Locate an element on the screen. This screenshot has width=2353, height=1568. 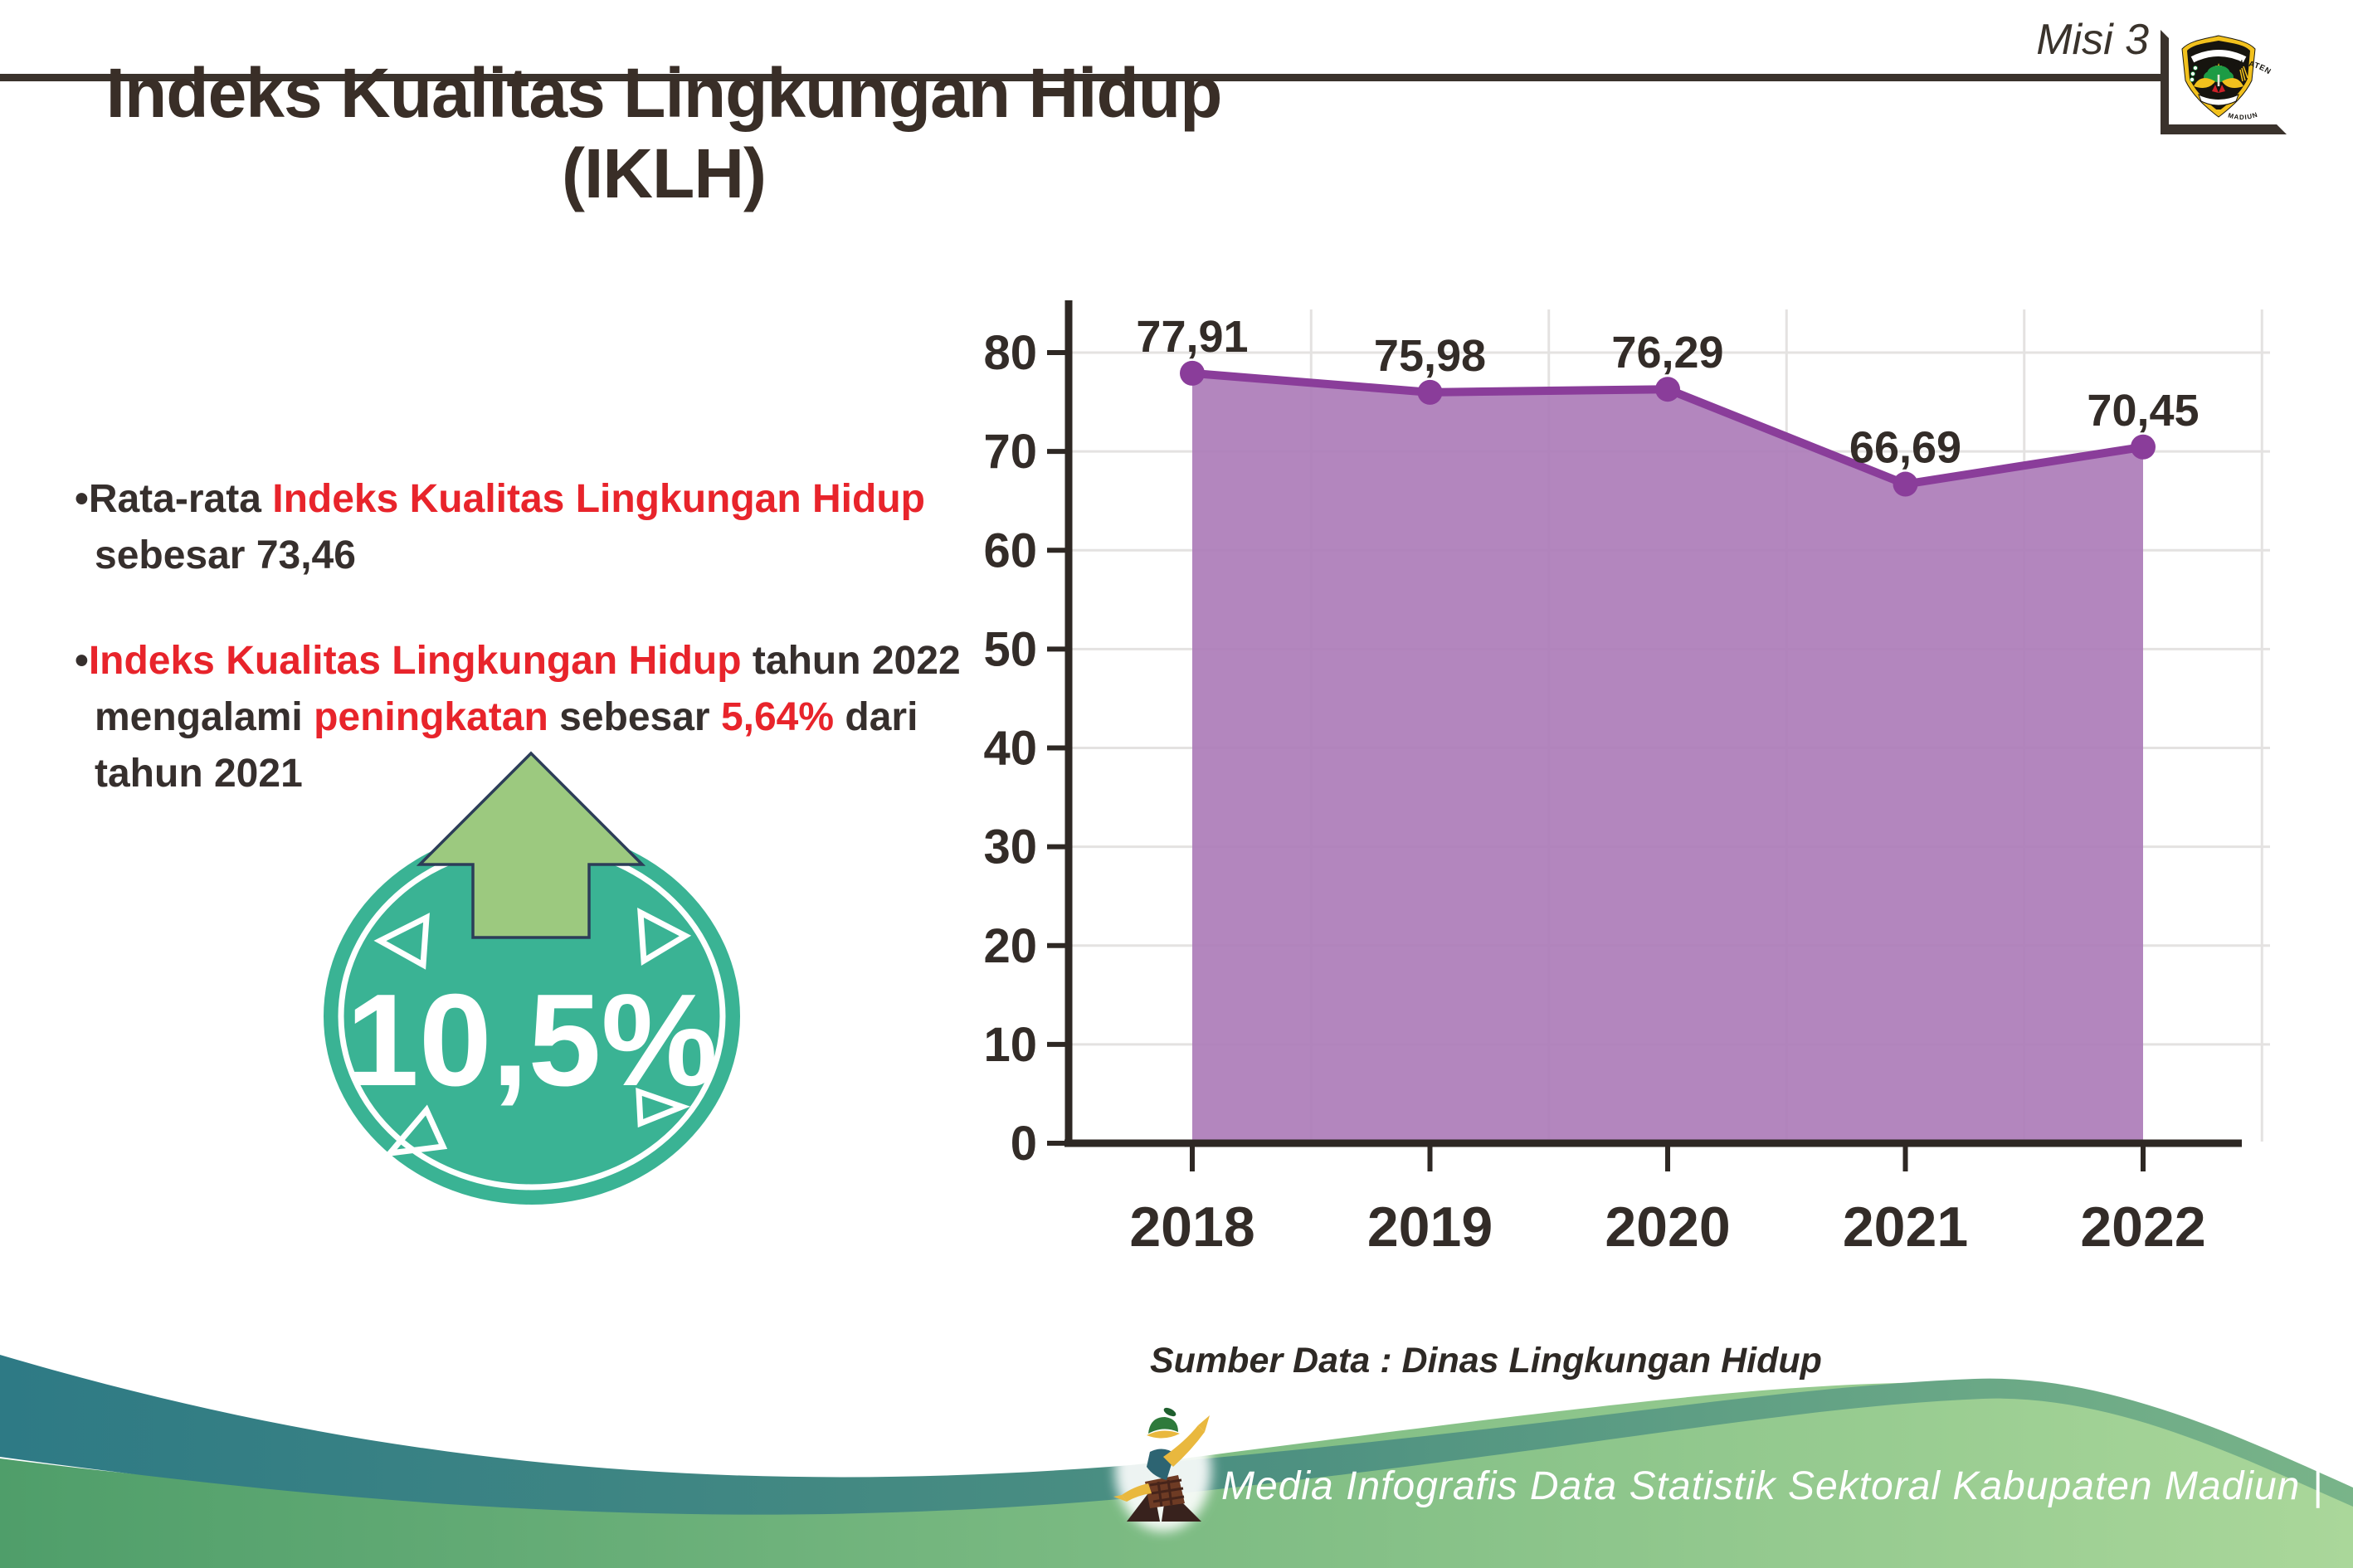
text-segment: peningkatan is located at coordinates (431, 717).